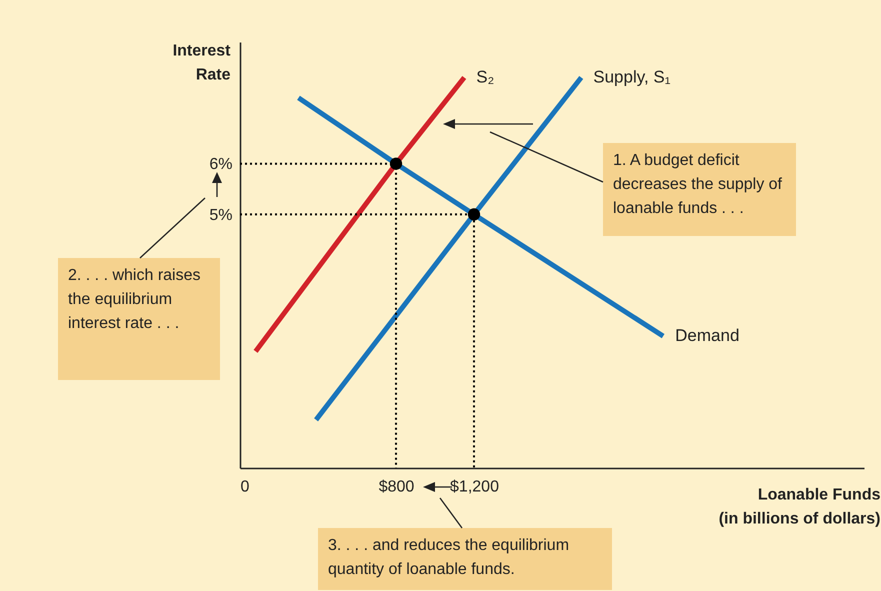 Image resolution: width=881 pixels, height=591 pixels. What do you see at coordinates (220, 215) in the screenshot?
I see `y-tick-label: 5%` at bounding box center [220, 215].